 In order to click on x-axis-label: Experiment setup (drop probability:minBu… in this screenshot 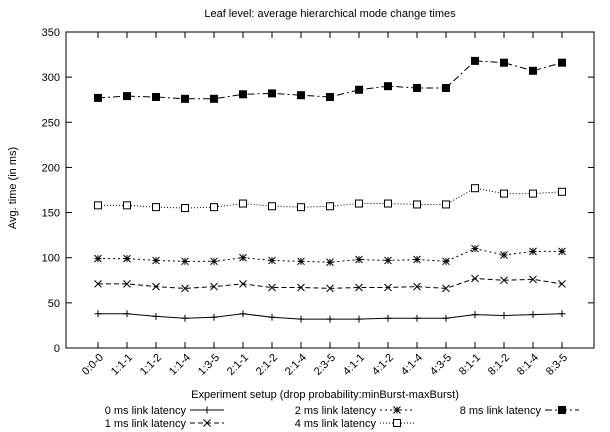, I will do `click(325, 395)`.